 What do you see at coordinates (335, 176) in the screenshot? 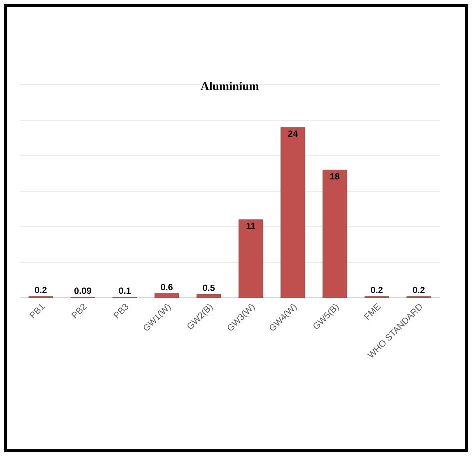
I see `data-label: 18` at bounding box center [335, 176].